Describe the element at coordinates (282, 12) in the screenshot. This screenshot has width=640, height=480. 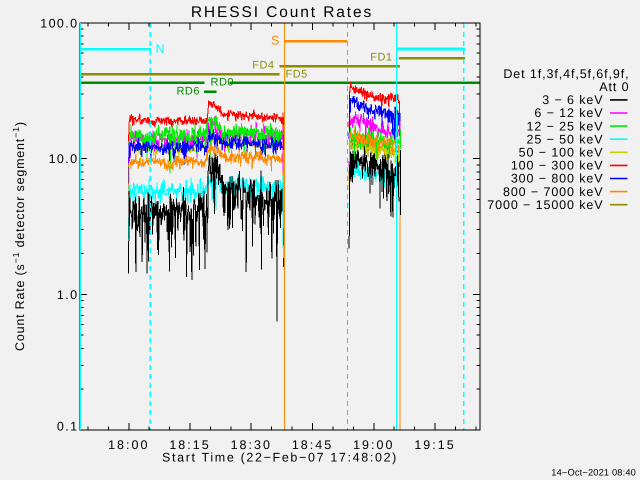
I see `svg-text: RHESSI Count Rates` at that location.